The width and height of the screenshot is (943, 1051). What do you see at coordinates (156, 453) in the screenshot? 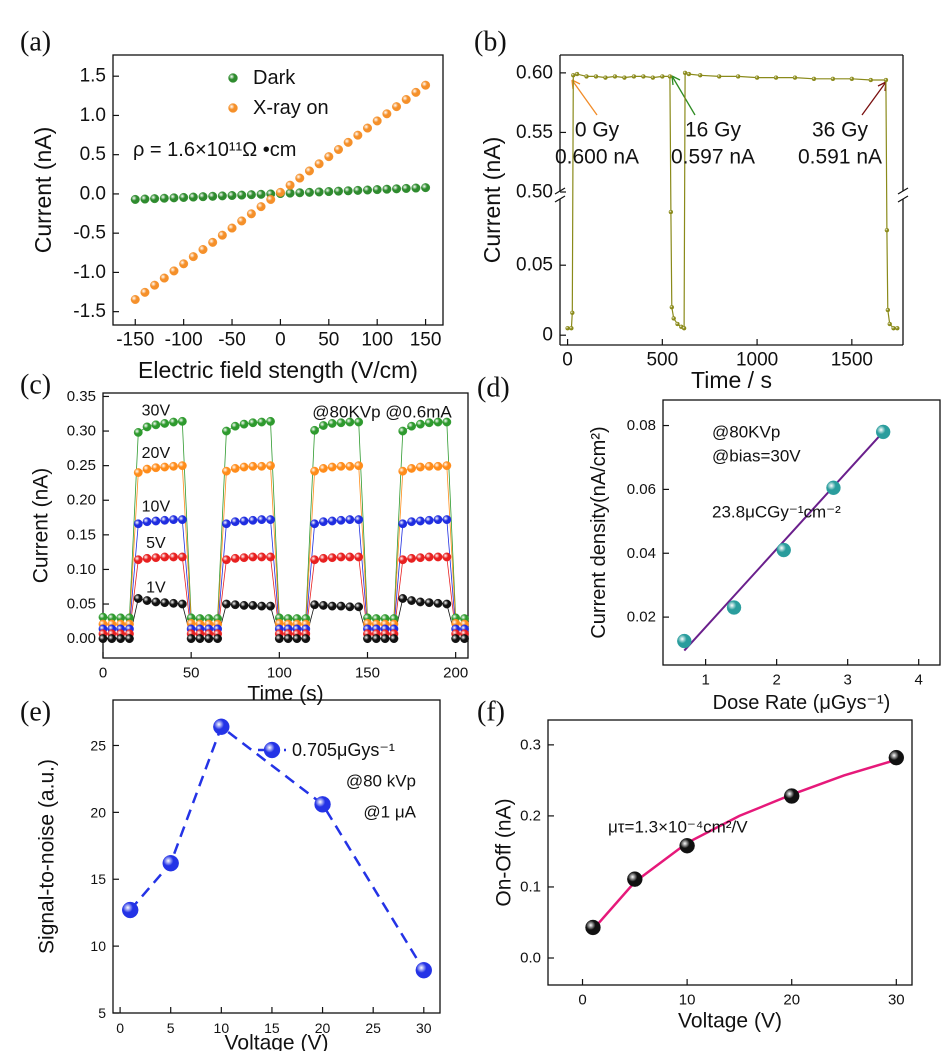
I see `series-label: 20V` at bounding box center [156, 453].